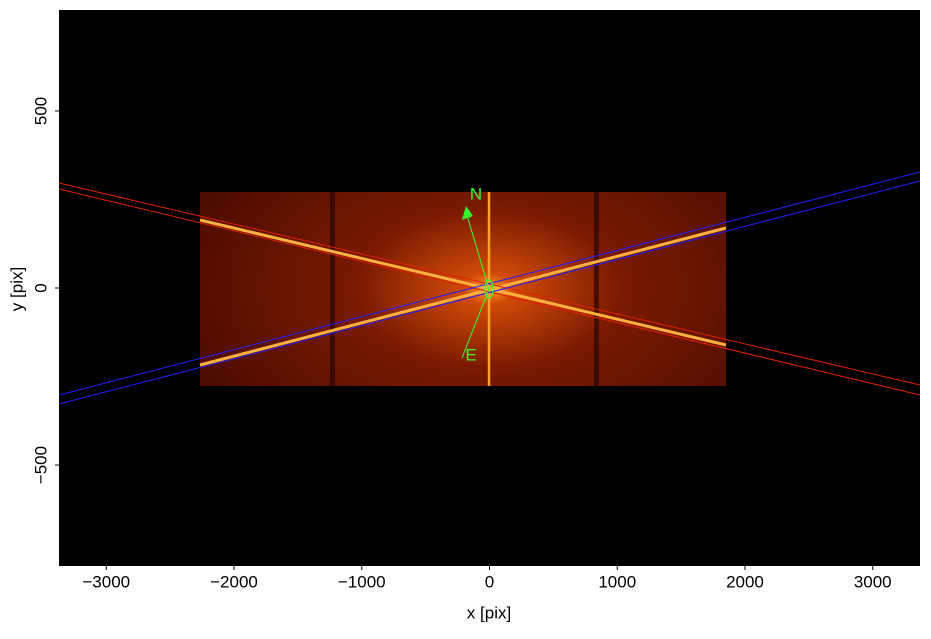 This screenshot has height=639, width=931. What do you see at coordinates (467, 213) in the screenshot?
I see `north-arrowhead` at bounding box center [467, 213].